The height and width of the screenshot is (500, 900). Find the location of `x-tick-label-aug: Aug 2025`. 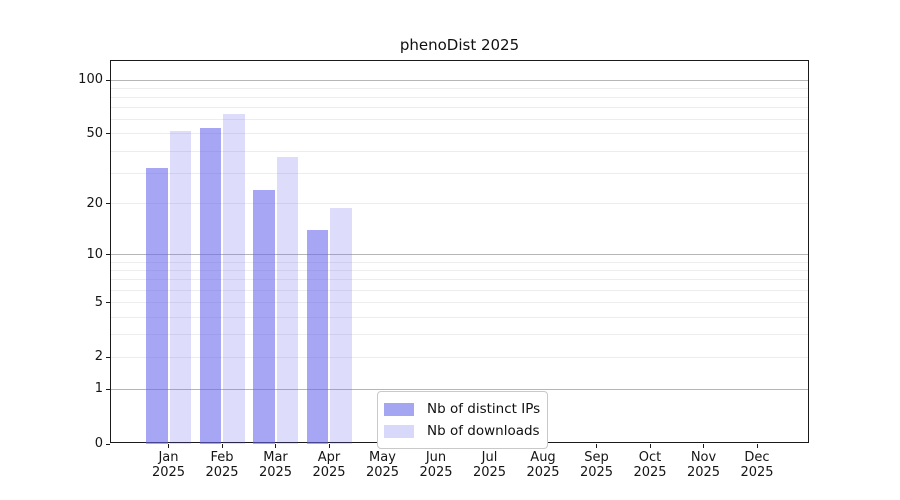

x-tick-label-aug: Aug 2025 is located at coordinates (543, 465).